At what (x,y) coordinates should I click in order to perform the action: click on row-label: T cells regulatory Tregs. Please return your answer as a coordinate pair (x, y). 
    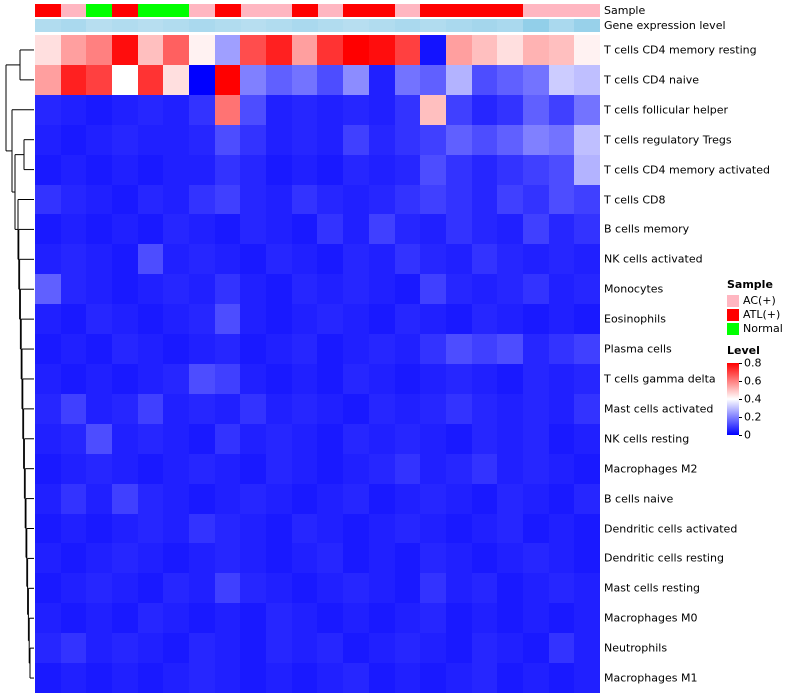
    Looking at the image, I should click on (668, 140).